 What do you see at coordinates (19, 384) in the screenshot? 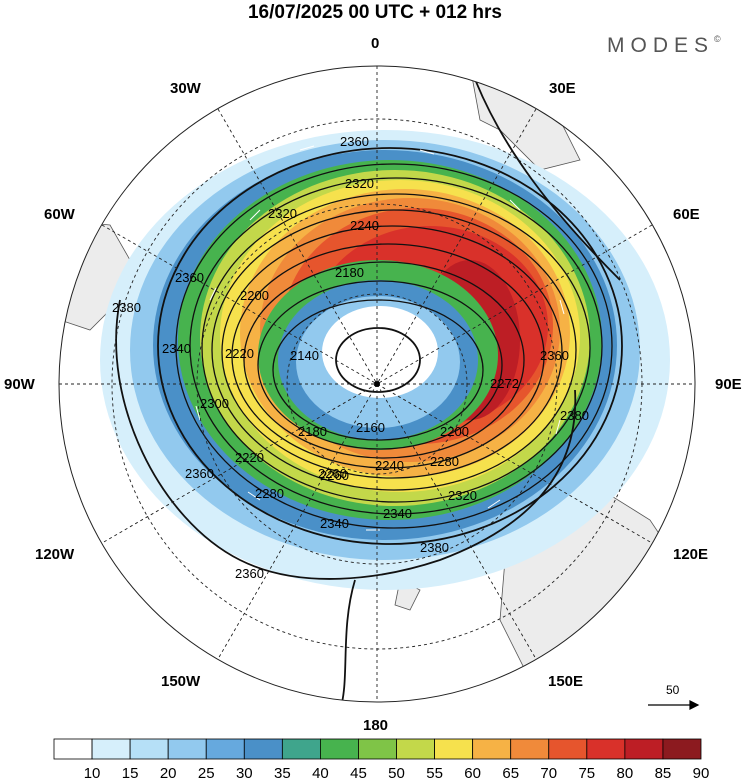
I see `lon-label-90w: 90W` at bounding box center [19, 384].